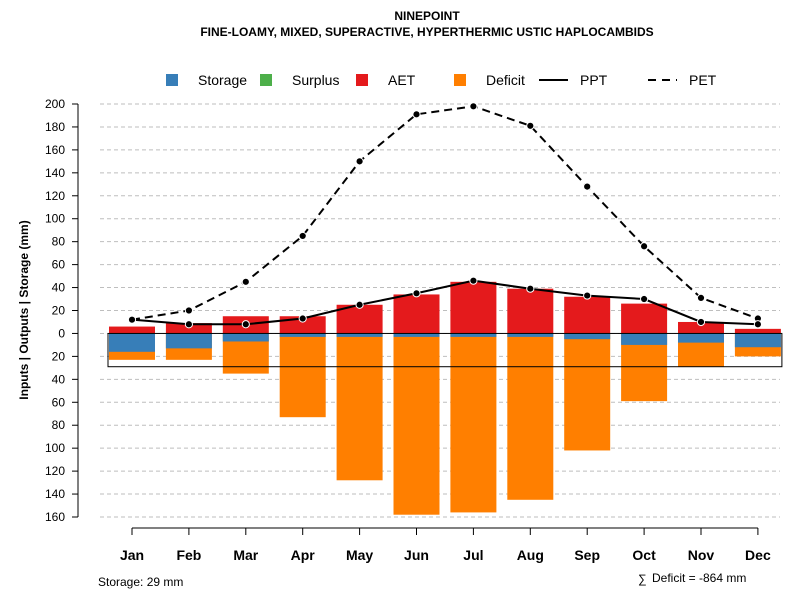  What do you see at coordinates (140, 582) in the screenshot?
I see `storage-note: Storage: 29 mm` at bounding box center [140, 582].